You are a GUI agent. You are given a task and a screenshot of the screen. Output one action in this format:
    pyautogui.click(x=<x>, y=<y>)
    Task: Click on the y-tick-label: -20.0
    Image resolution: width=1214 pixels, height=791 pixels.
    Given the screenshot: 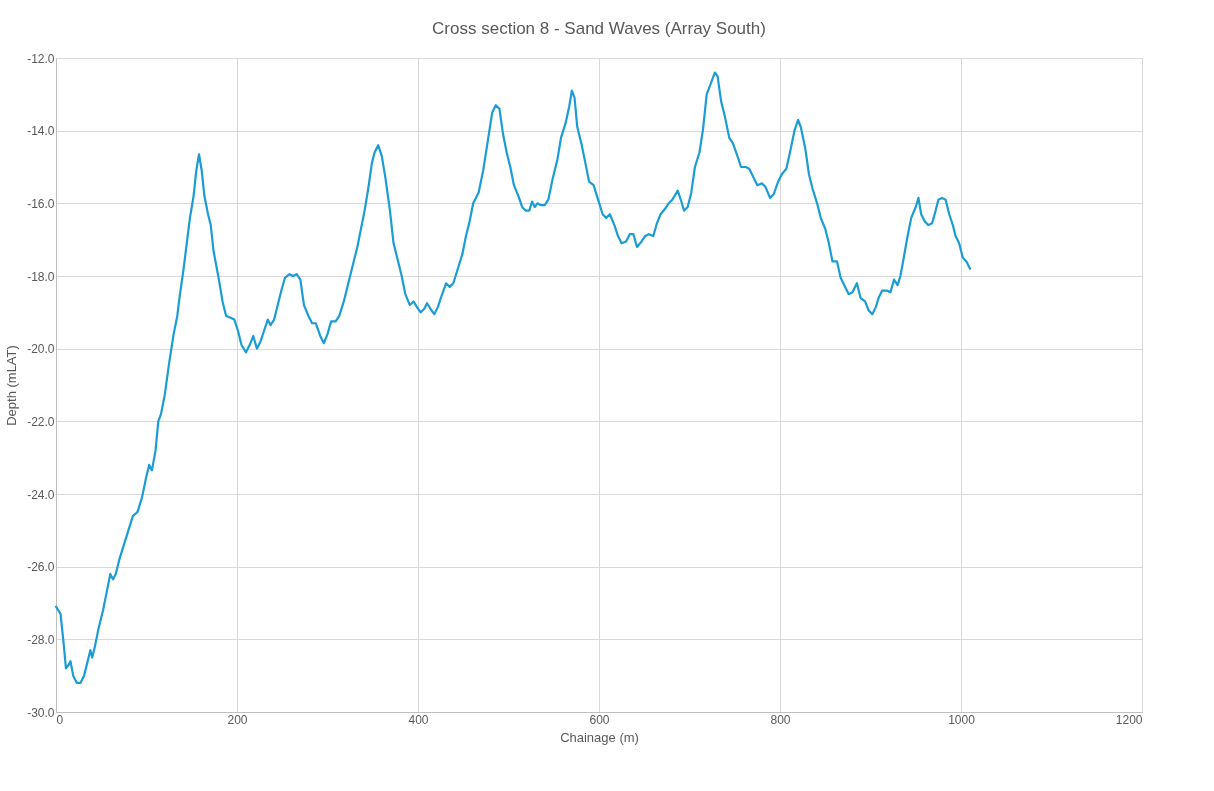 What is the action you would take?
    pyautogui.click(x=41, y=349)
    